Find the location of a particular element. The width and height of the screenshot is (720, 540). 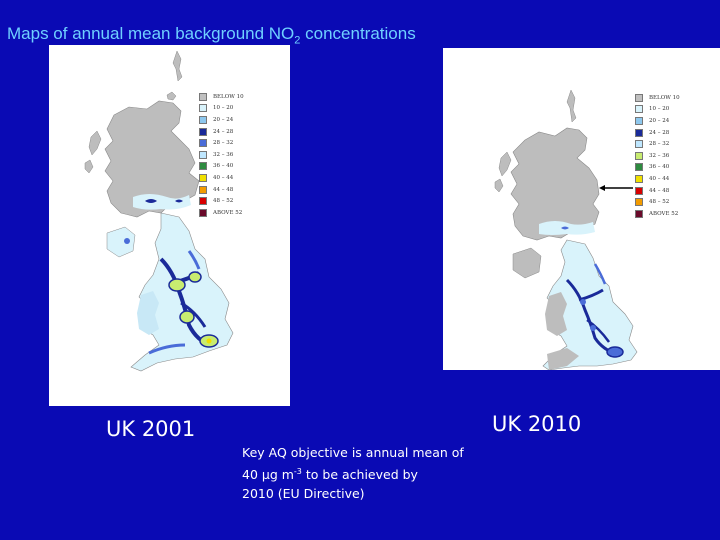

caption-uk-2010: UK 2010 is located at coordinates (537, 424).